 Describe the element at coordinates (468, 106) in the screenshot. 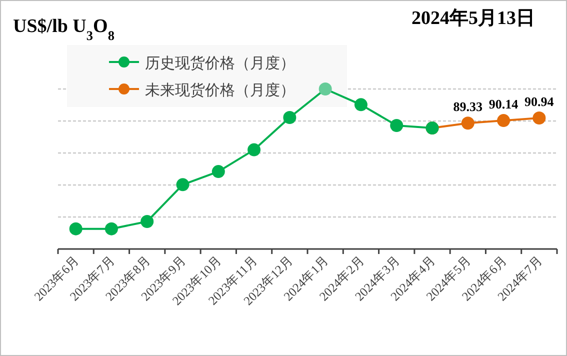

I see `data-label: 89.33` at that location.